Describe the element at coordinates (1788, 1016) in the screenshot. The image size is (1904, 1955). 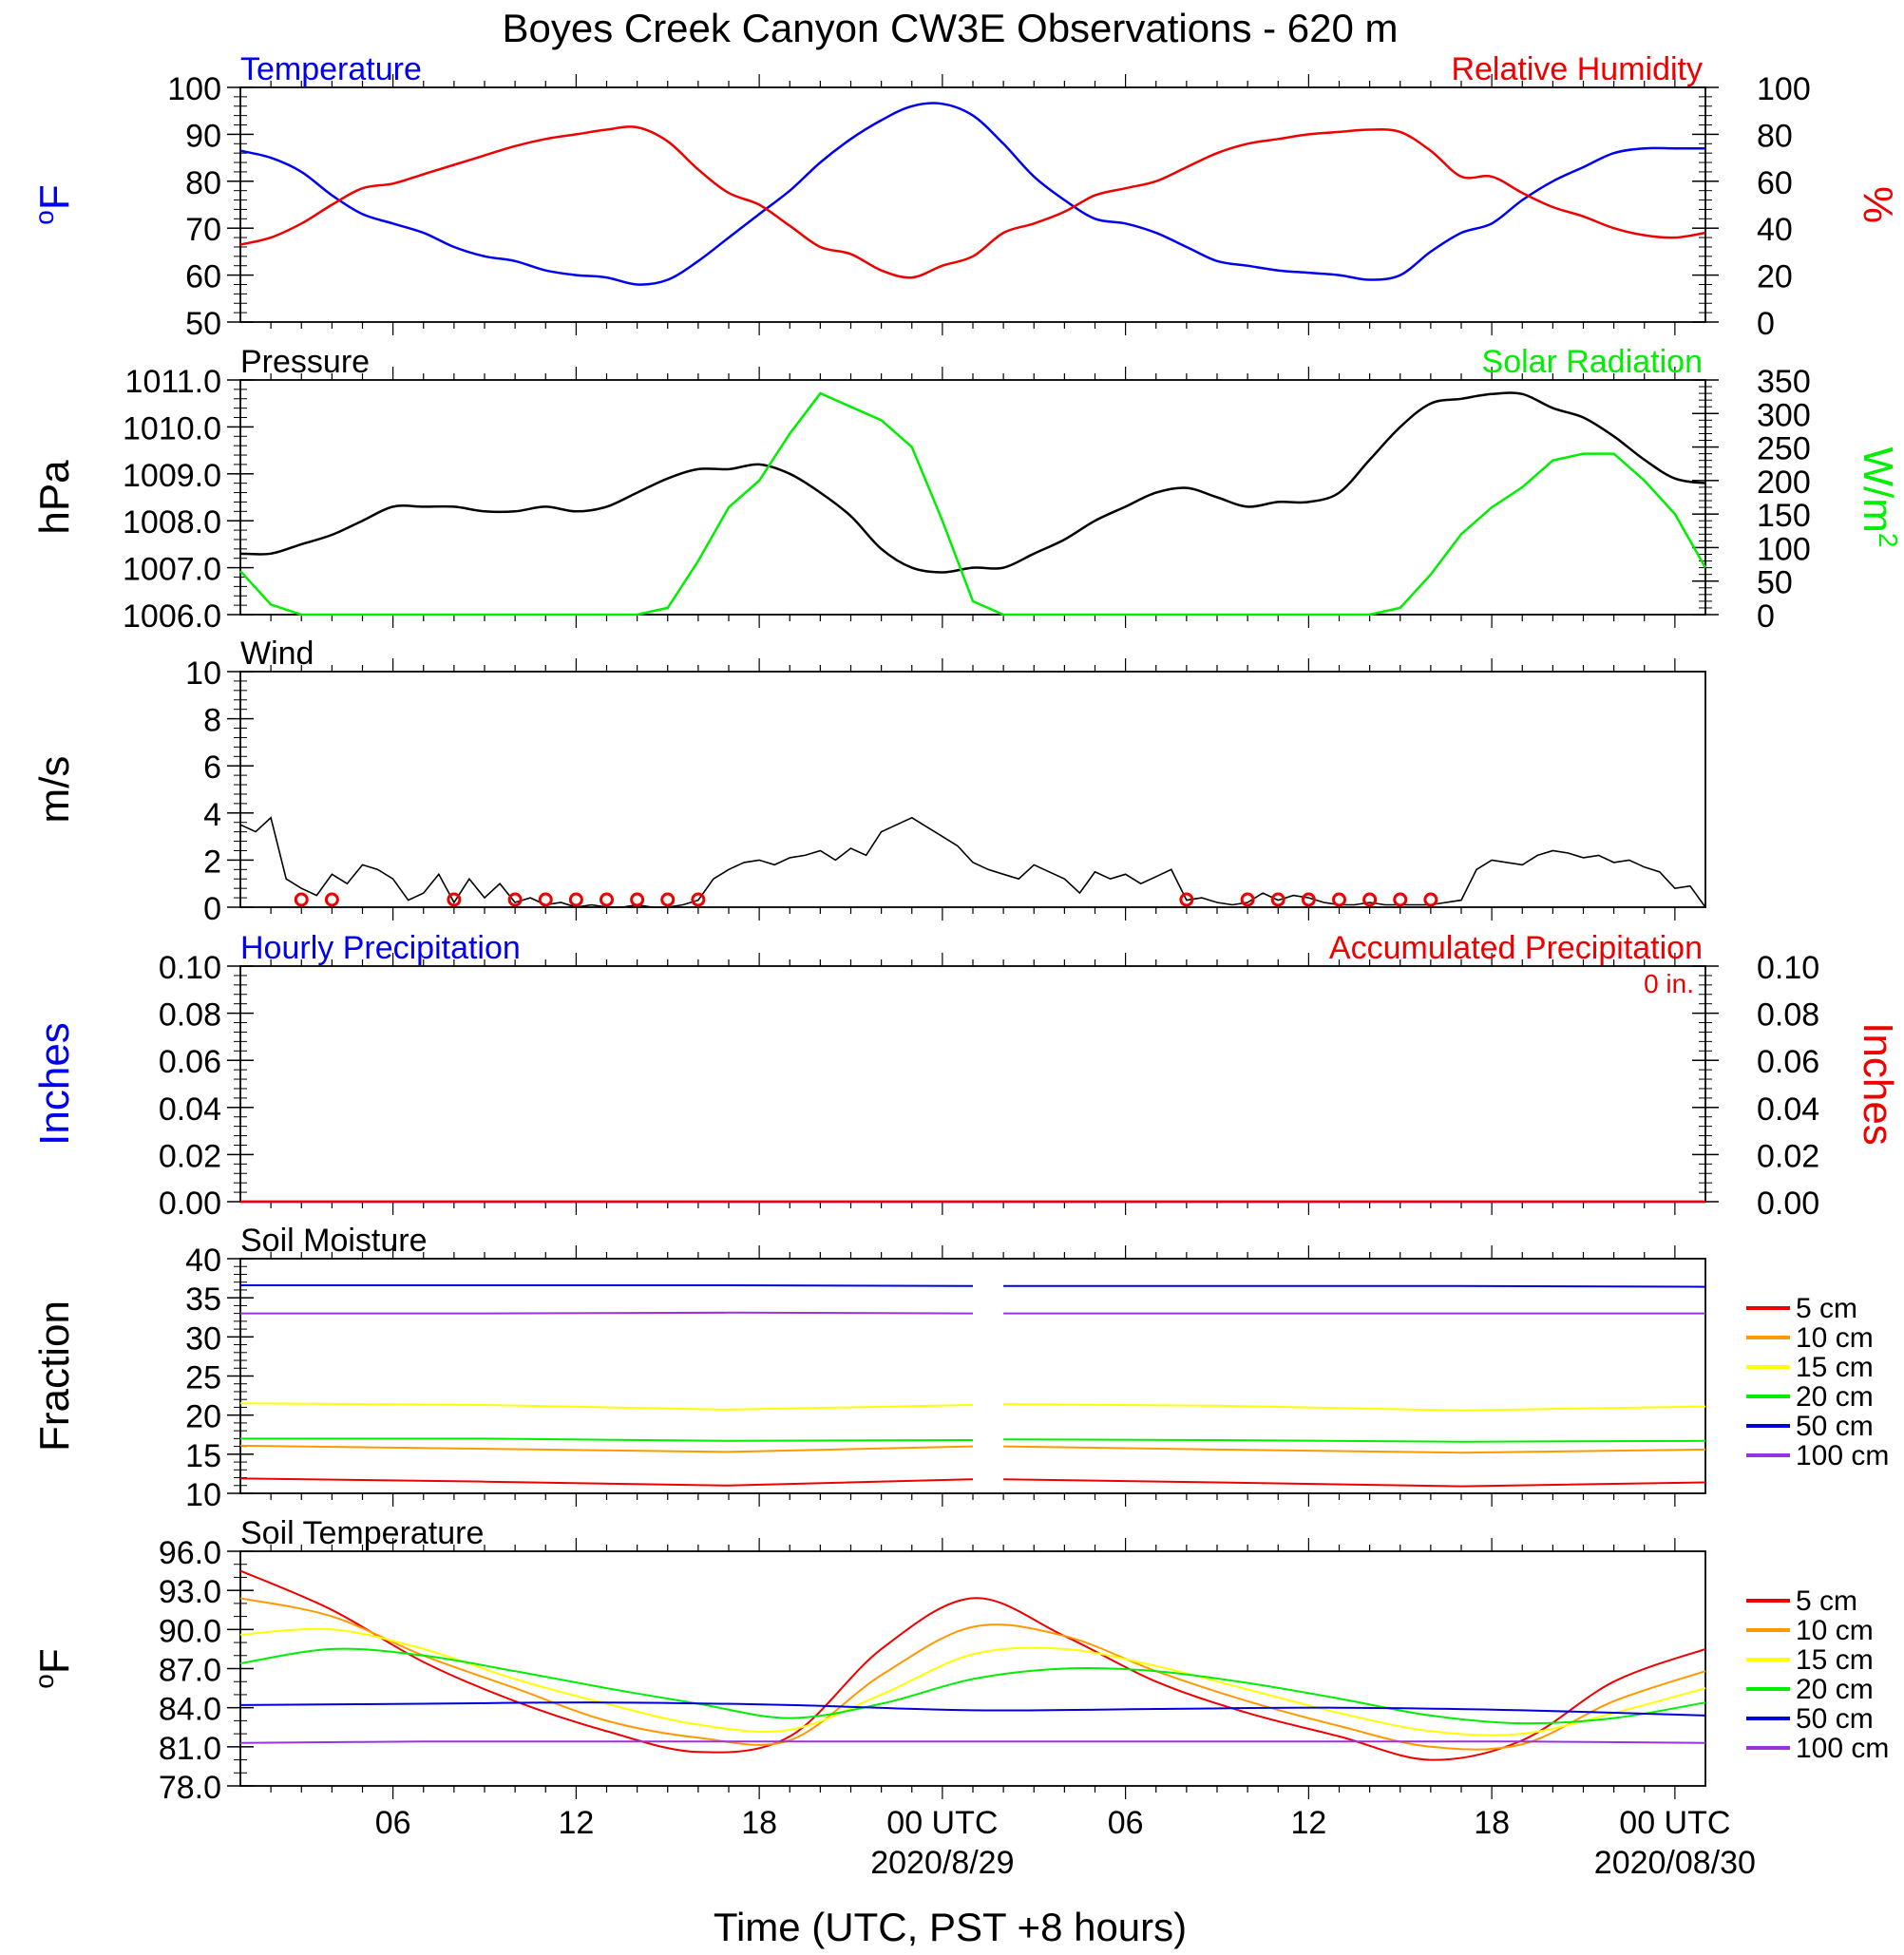
I see `y-tick-label: 0.08` at that location.